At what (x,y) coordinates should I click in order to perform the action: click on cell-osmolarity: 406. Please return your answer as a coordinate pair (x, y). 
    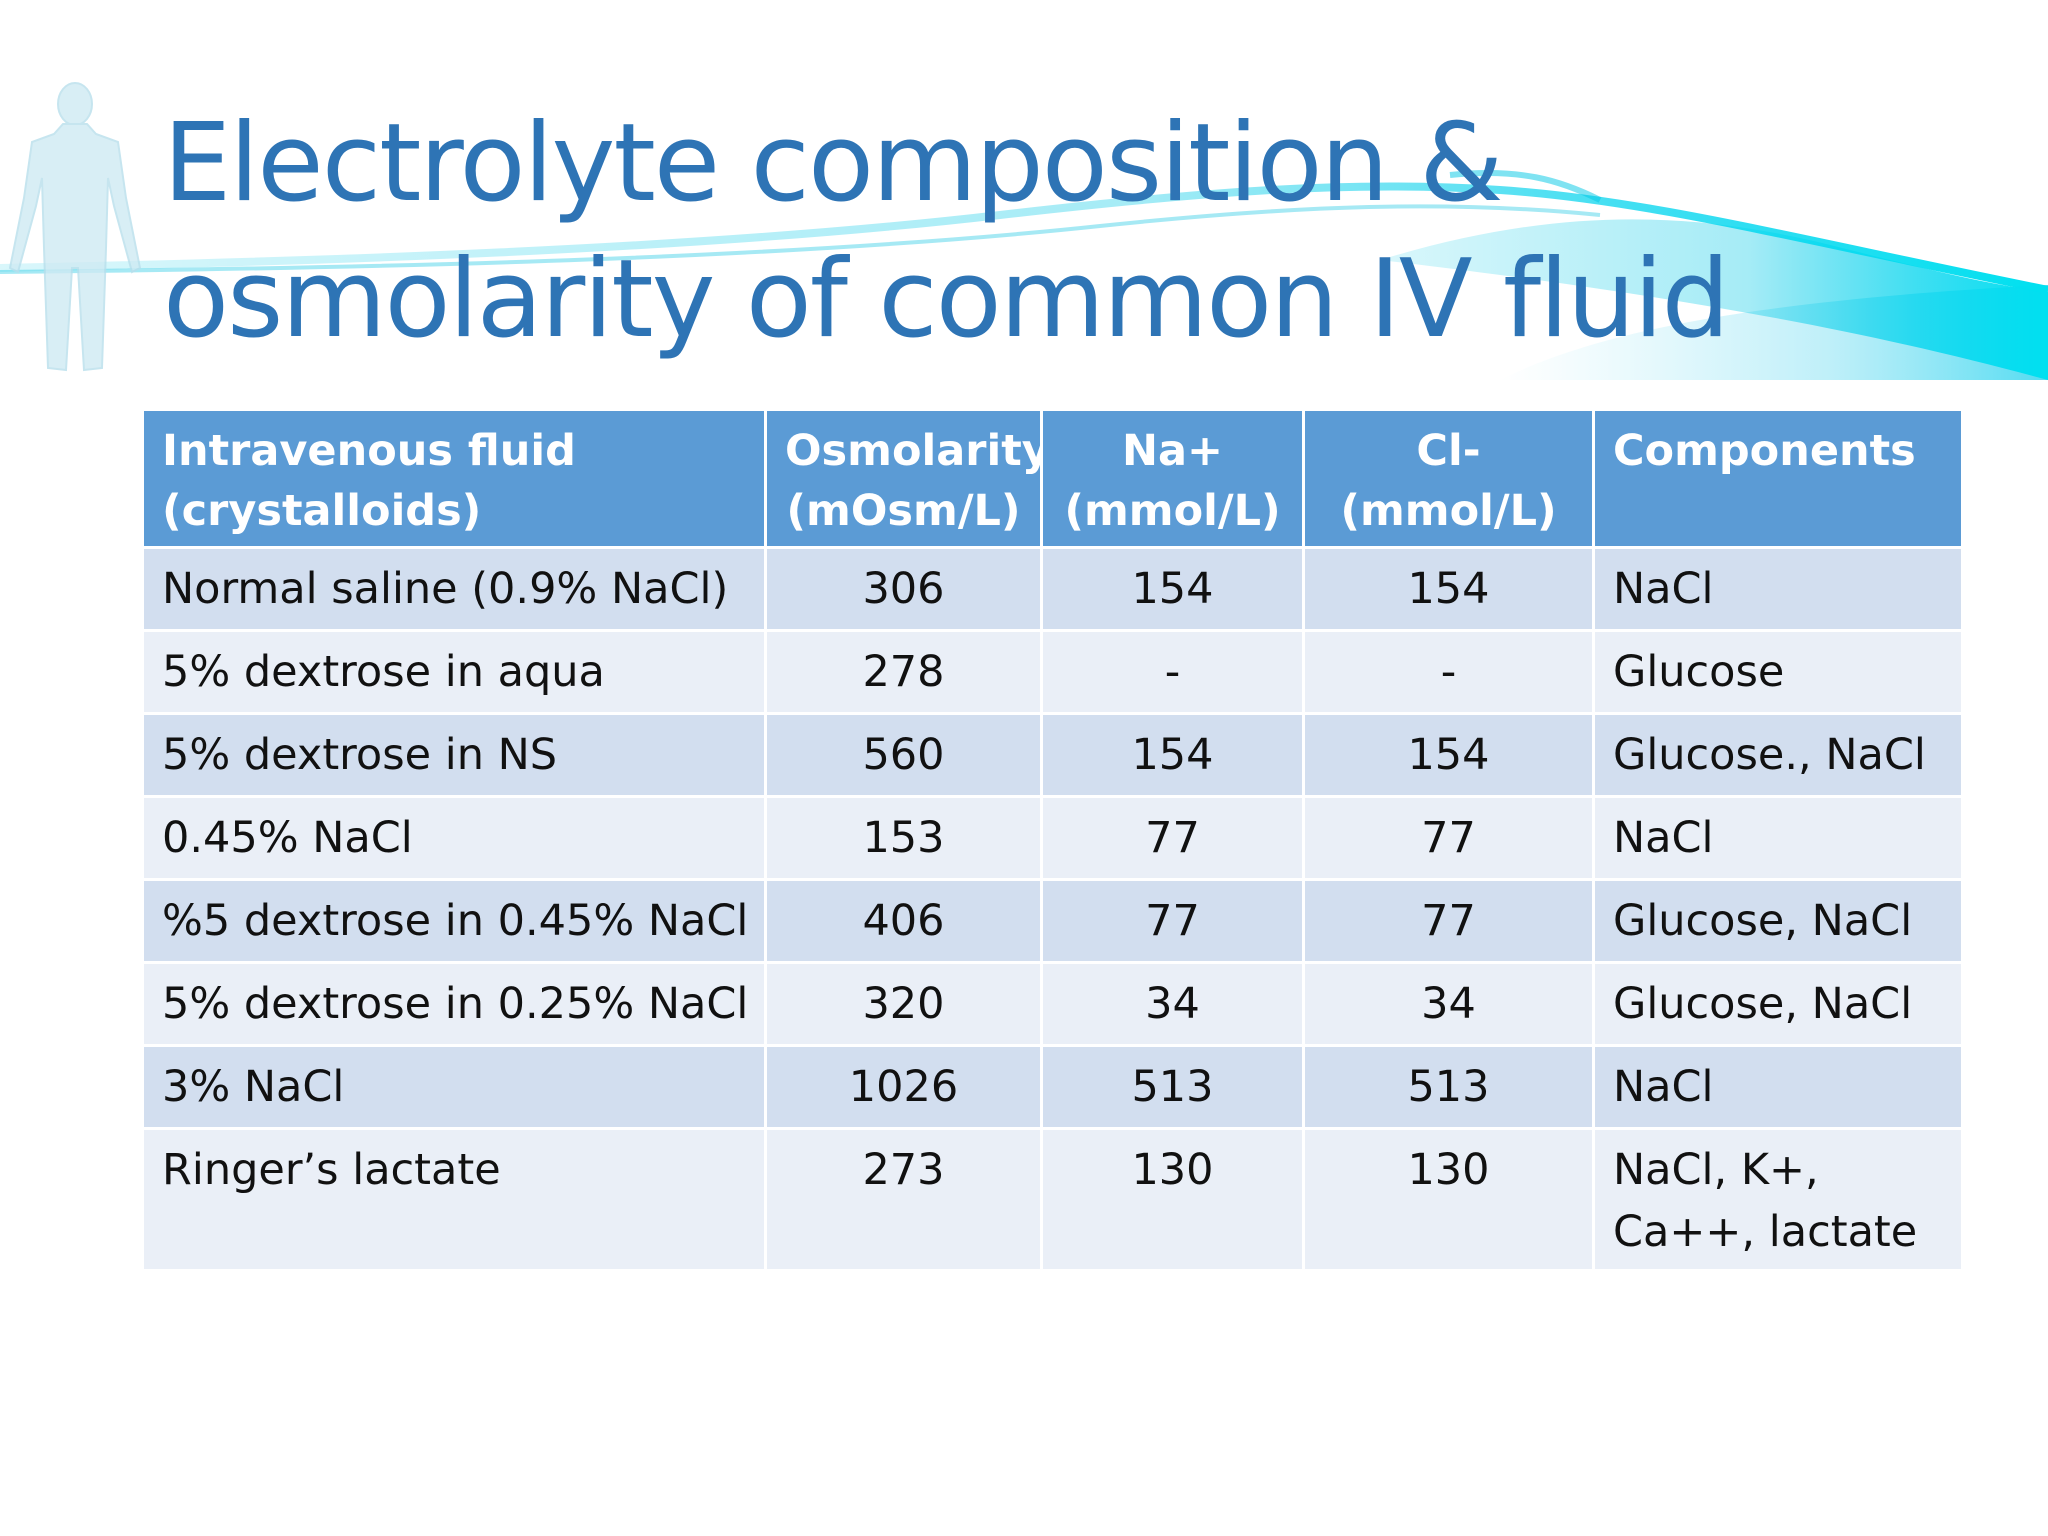
    Looking at the image, I should click on (903, 921).